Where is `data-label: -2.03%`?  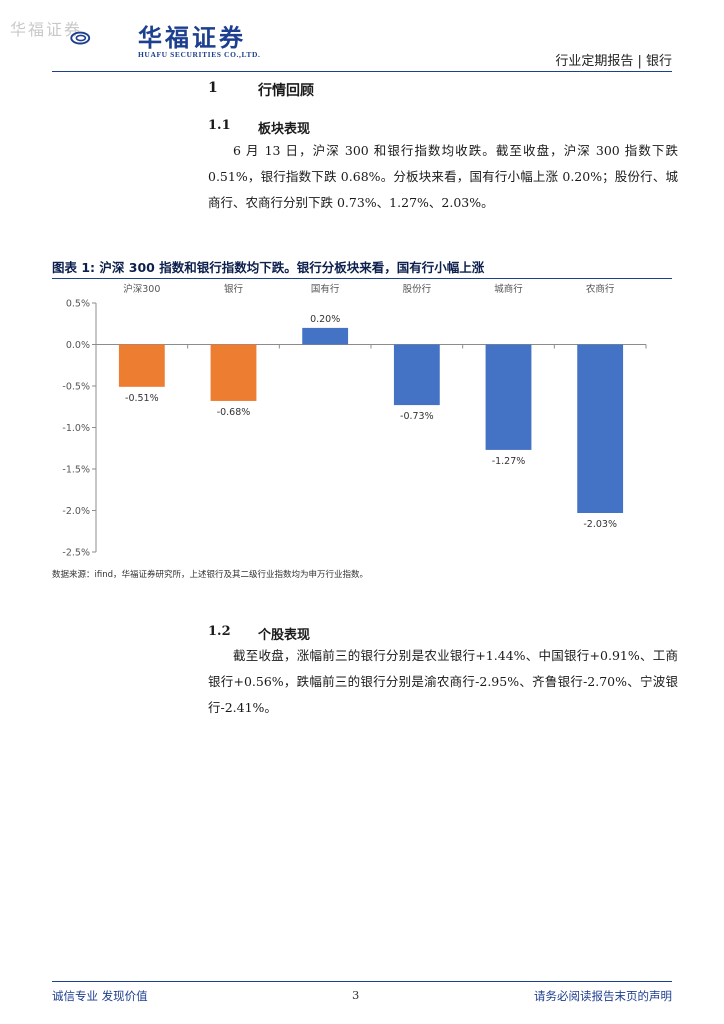 data-label: -2.03% is located at coordinates (600, 524).